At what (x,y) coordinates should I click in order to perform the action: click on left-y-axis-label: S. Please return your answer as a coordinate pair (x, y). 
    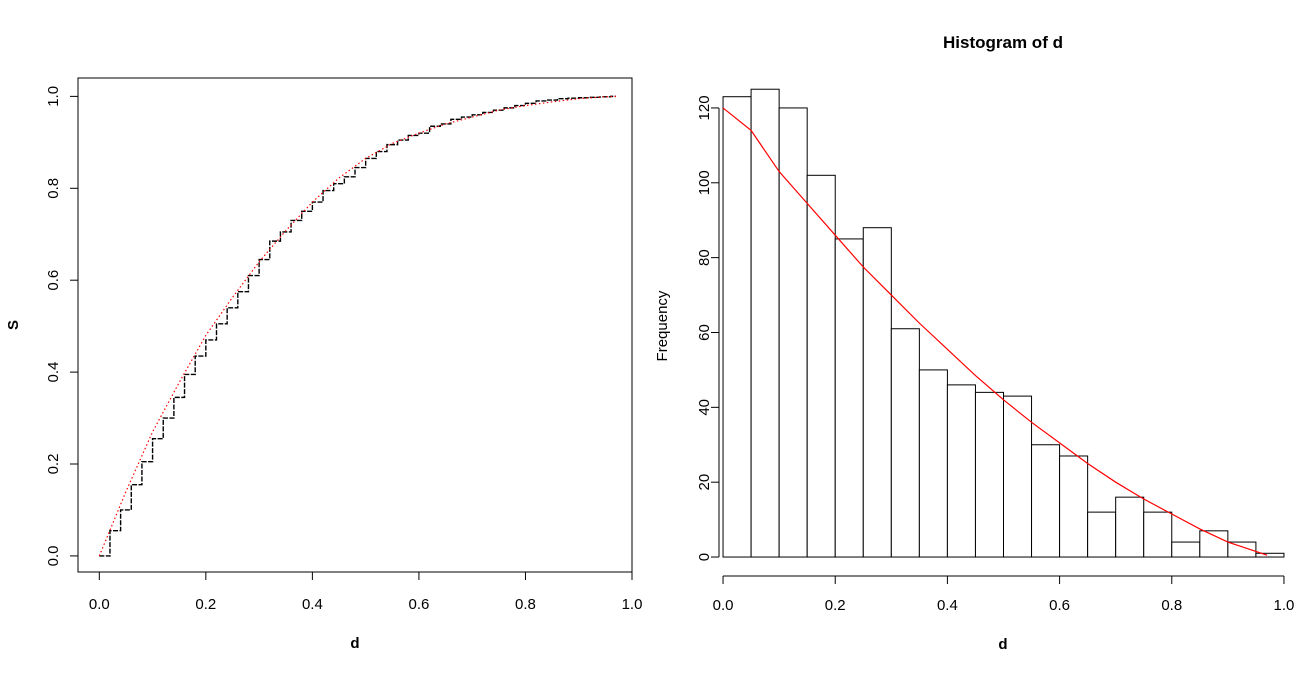
    Looking at the image, I should click on (13, 325).